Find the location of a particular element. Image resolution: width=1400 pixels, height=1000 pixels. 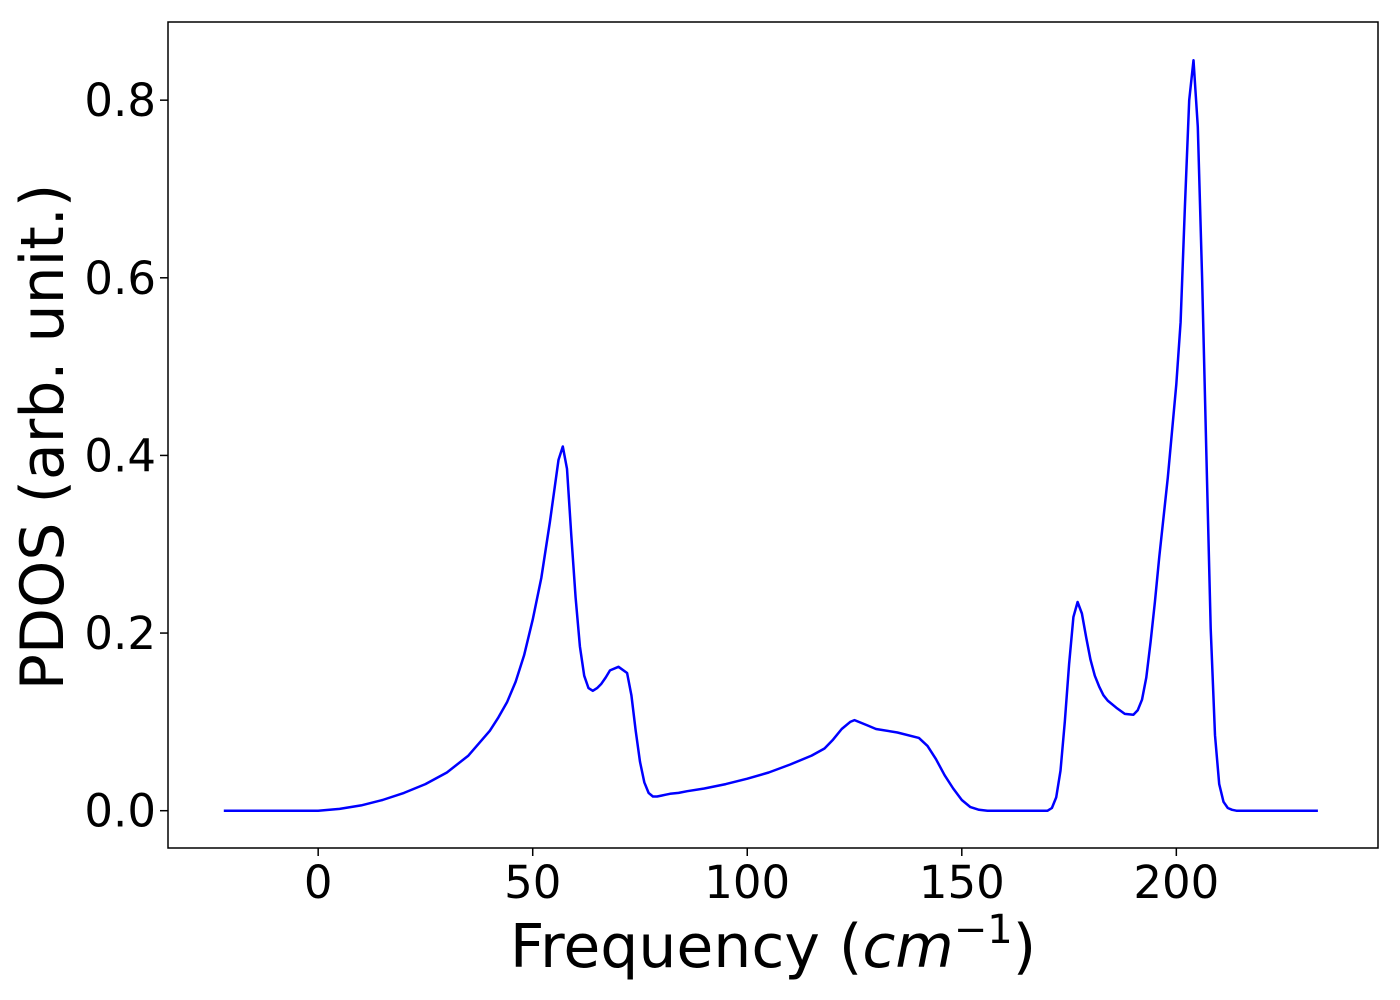

y-tick-label: 0.8 is located at coordinates (120, 100).